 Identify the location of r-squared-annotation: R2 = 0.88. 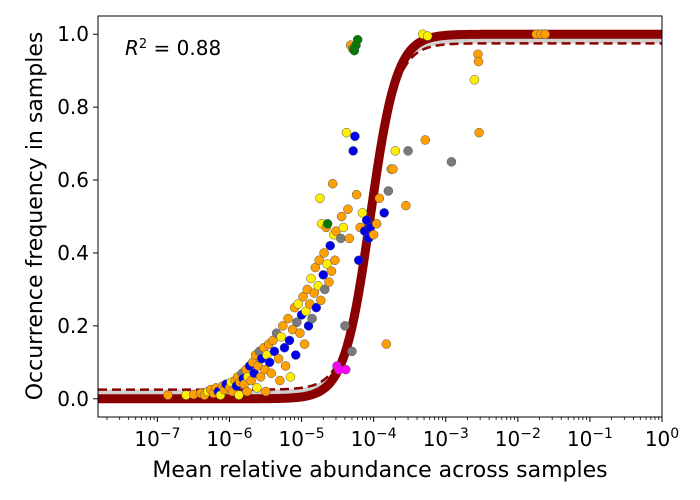
(173, 48).